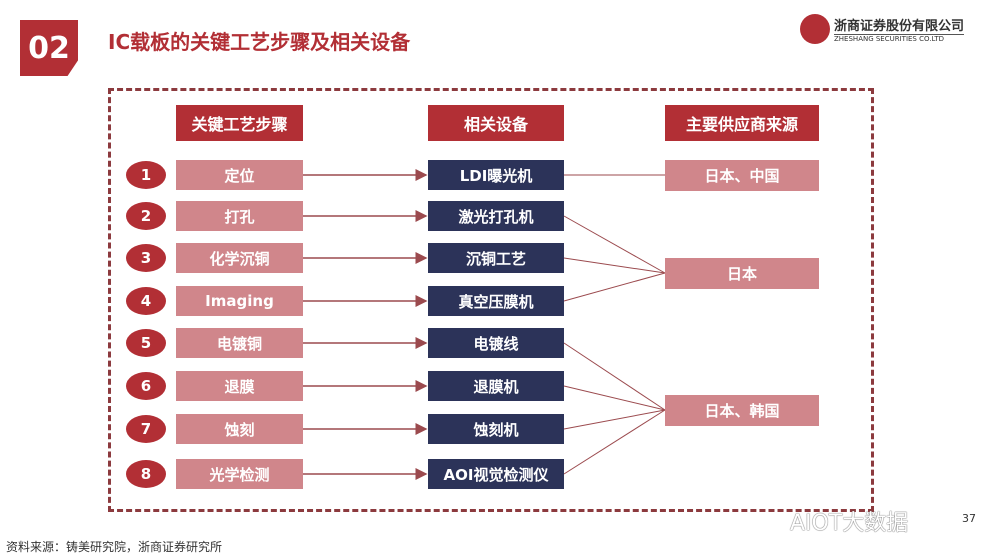 This screenshot has width=1000, height=560. I want to click on source-note: 资料来源：铸美研究院，浙商证券研究所, so click(114, 547).